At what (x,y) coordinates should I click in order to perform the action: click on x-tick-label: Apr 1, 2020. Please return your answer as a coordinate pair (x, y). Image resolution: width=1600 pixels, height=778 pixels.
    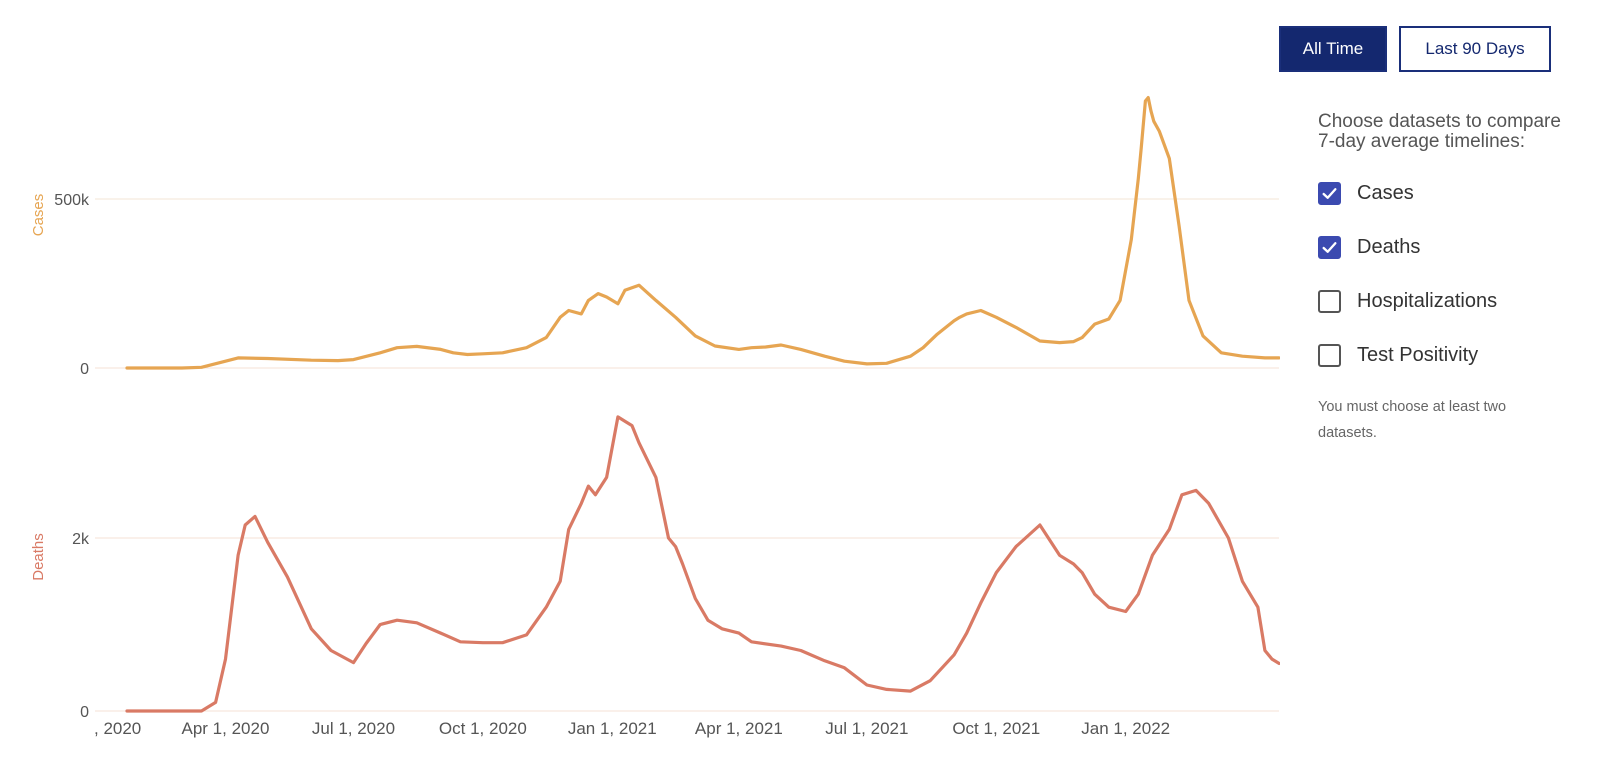
    Looking at the image, I should click on (226, 728).